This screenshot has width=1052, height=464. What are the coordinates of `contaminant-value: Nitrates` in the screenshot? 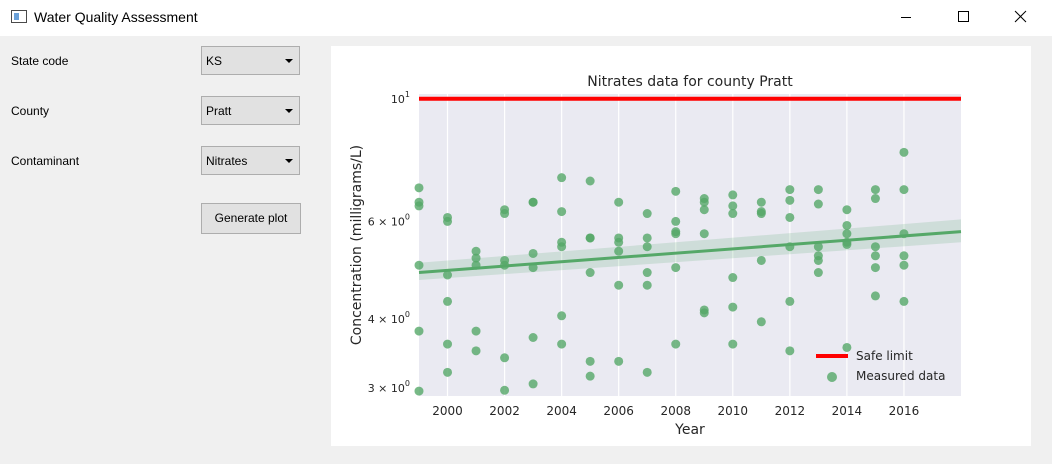 It's located at (227, 161).